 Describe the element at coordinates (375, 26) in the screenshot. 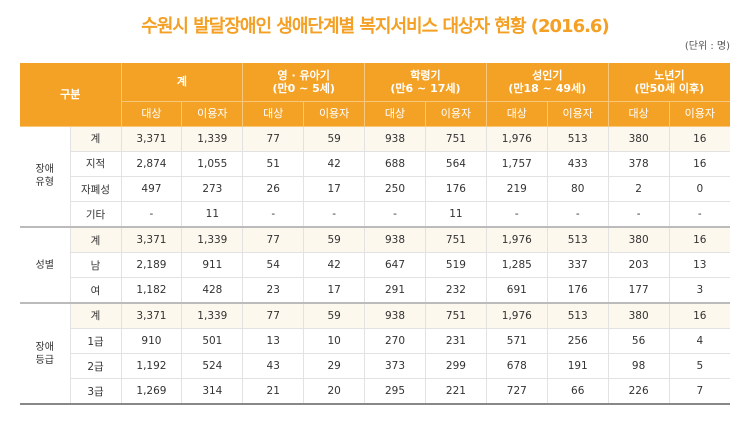

I see `page-title: 수원시 발달장애인 생애단계별 복지서비스 대상자 현황 (2016.6)` at that location.